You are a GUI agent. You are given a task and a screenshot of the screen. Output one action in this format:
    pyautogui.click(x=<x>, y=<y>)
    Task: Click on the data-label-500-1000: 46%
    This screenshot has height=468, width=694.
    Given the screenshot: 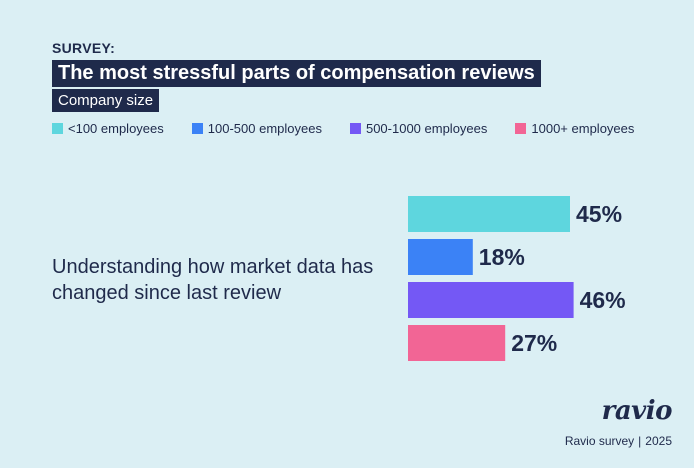 What is the action you would take?
    pyautogui.click(x=603, y=300)
    